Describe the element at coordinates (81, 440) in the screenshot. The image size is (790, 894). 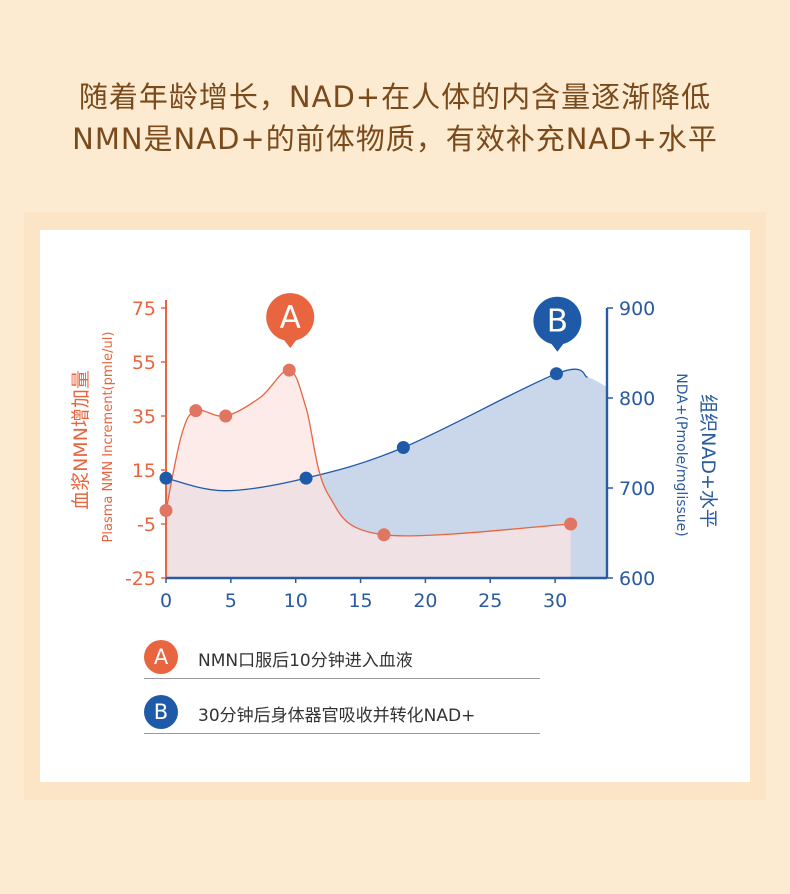
I see `left-axis-title-cn: 血浆NMN增加量` at that location.